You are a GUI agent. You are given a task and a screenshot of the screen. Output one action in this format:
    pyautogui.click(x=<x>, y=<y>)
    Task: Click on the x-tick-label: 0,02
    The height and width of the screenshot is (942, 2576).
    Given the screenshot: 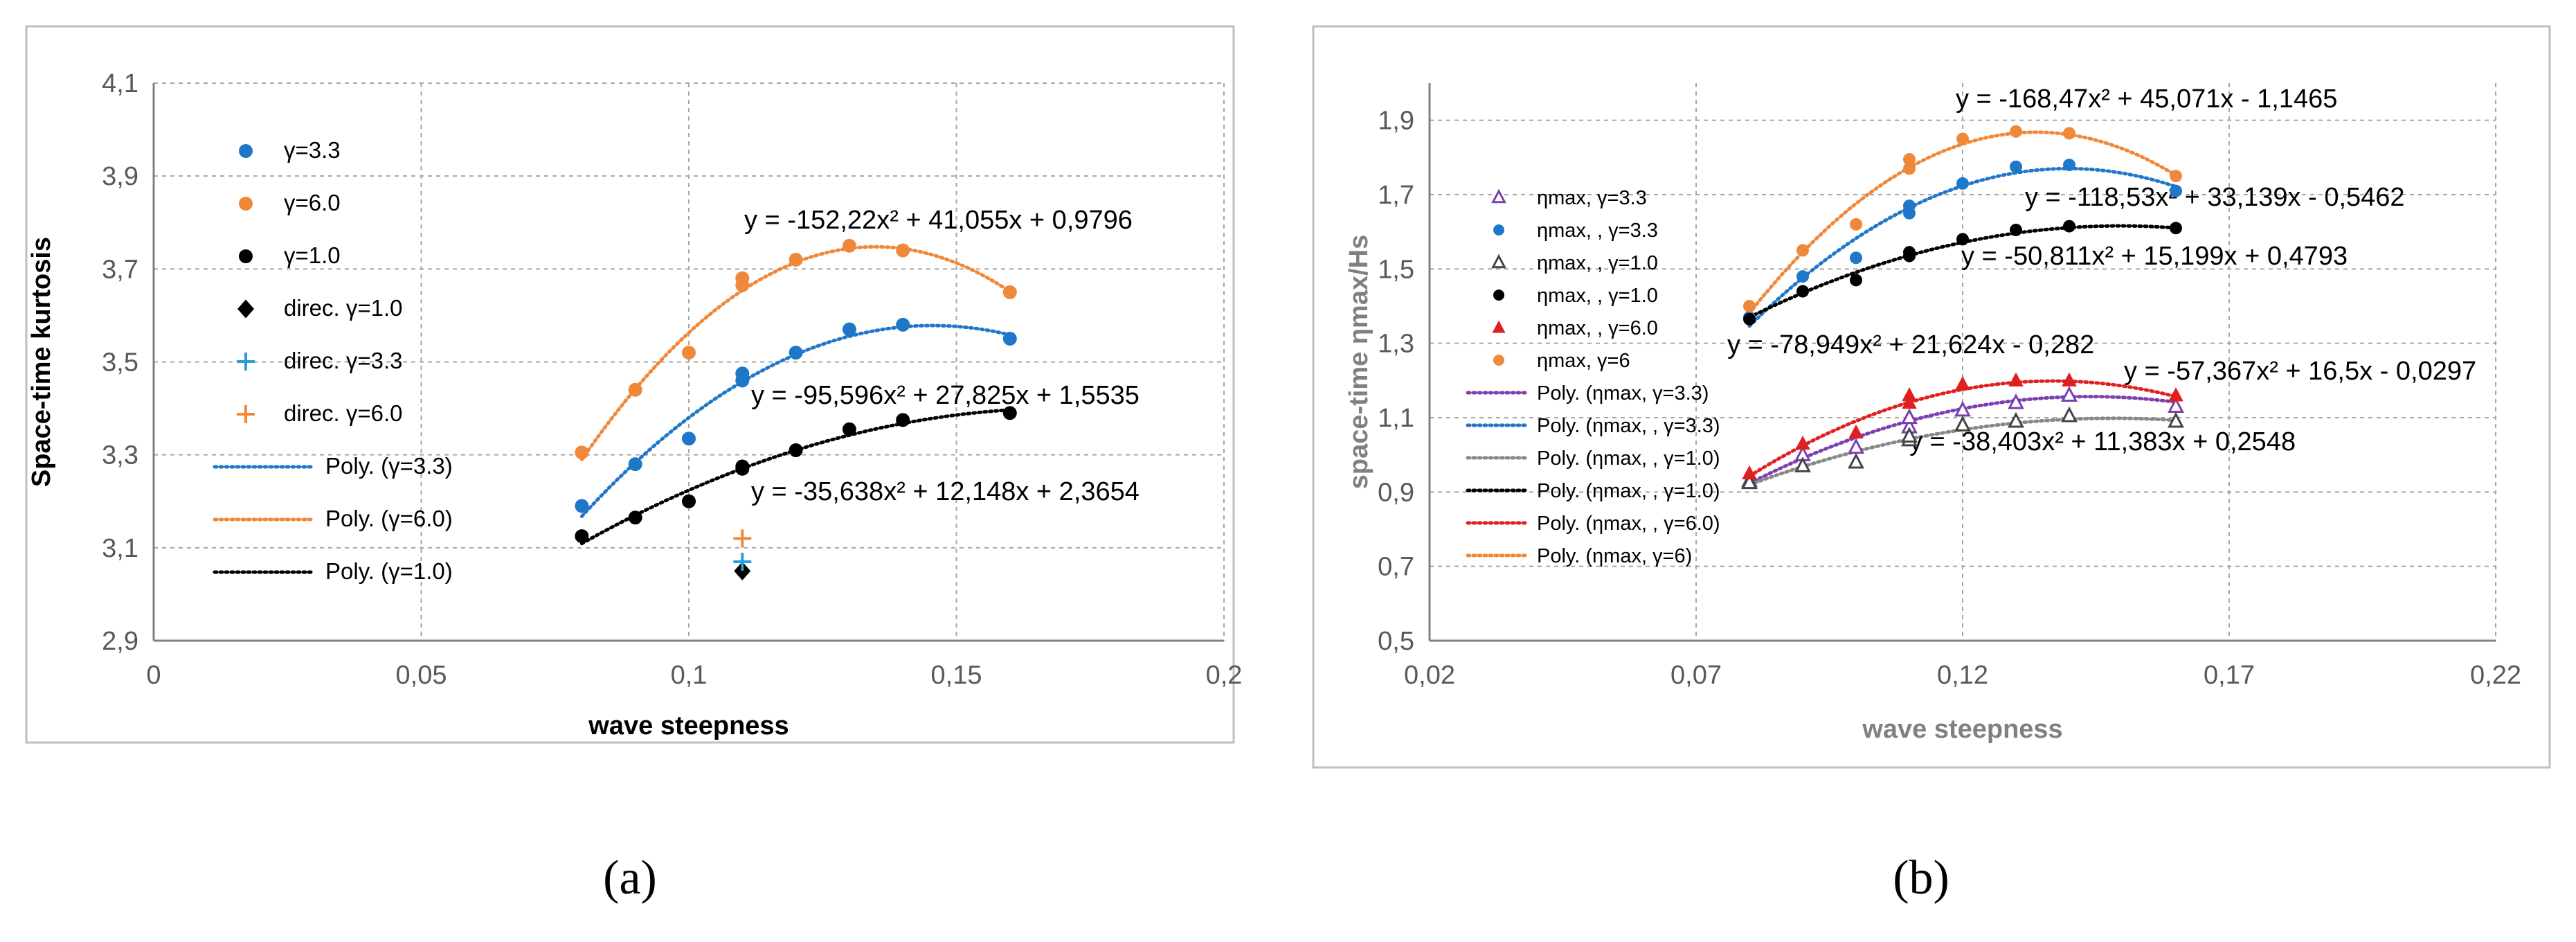 What is the action you would take?
    pyautogui.click(x=1429, y=675)
    